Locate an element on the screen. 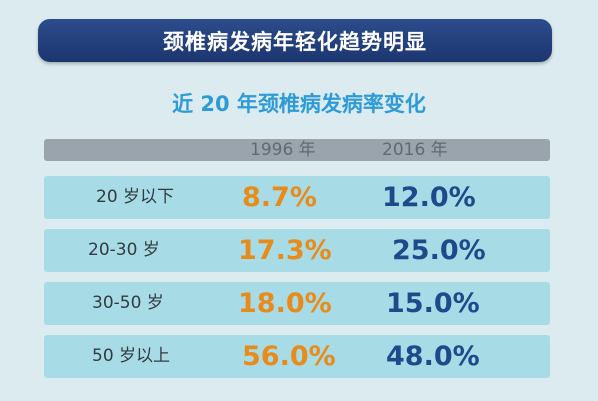  value-2016: 25.0% is located at coordinates (439, 250).